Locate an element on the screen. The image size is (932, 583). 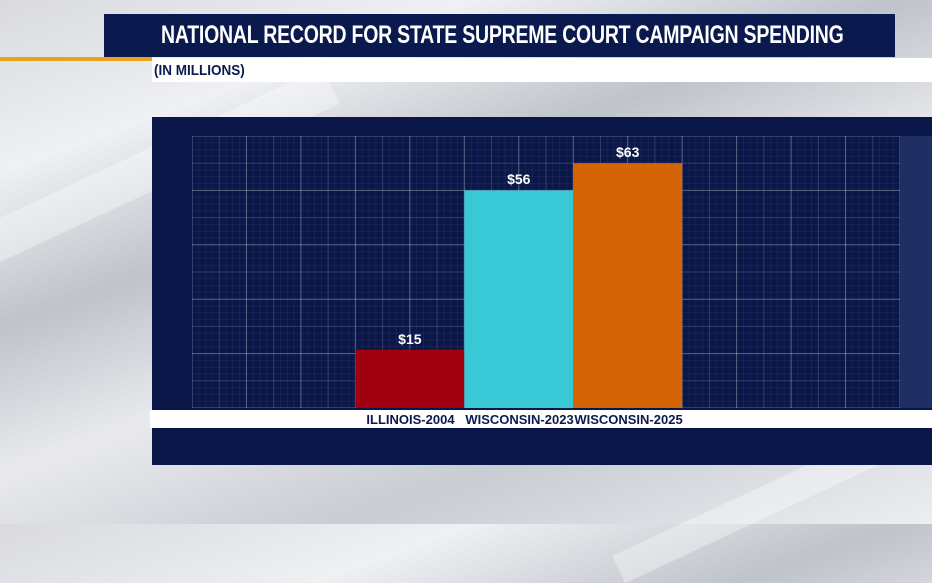
data-label: $63 is located at coordinates (628, 152).